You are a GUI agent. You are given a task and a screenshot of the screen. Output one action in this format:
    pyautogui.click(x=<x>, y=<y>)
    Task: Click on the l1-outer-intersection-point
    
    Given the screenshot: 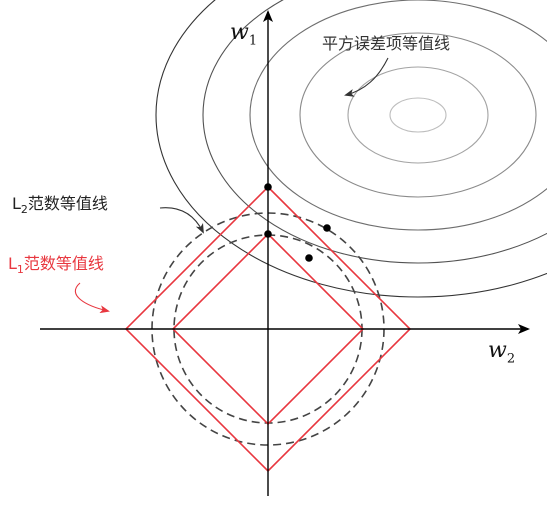 What is the action you would take?
    pyautogui.click(x=268, y=187)
    